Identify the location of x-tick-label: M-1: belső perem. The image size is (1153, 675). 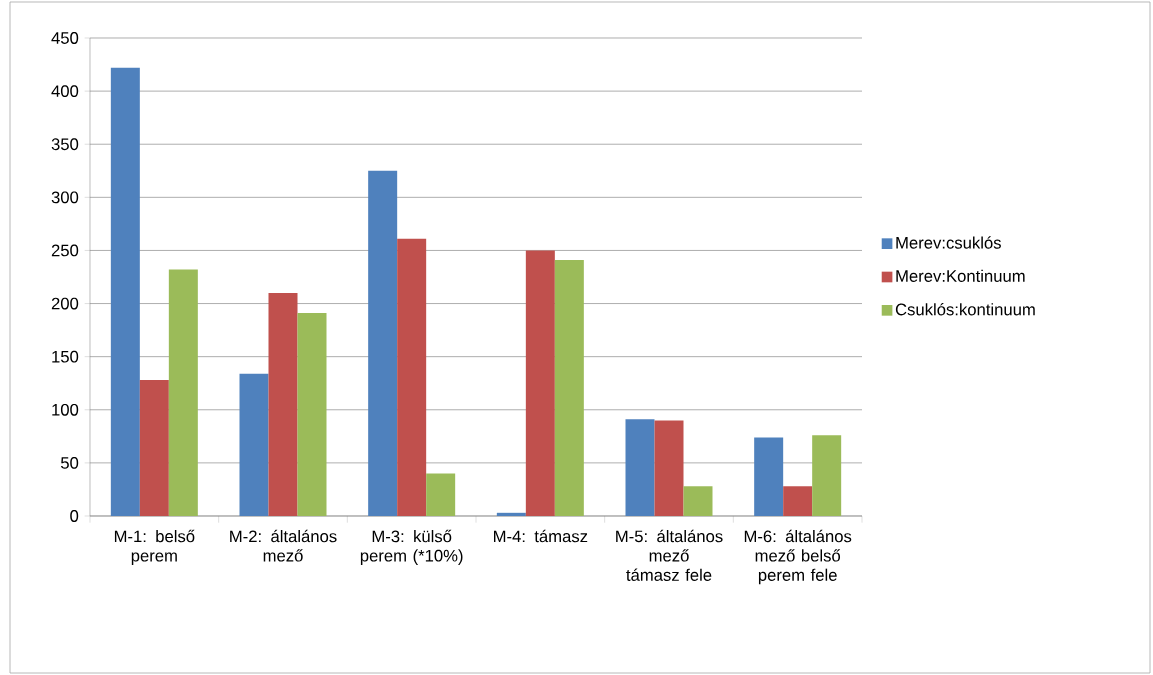
(154, 547).